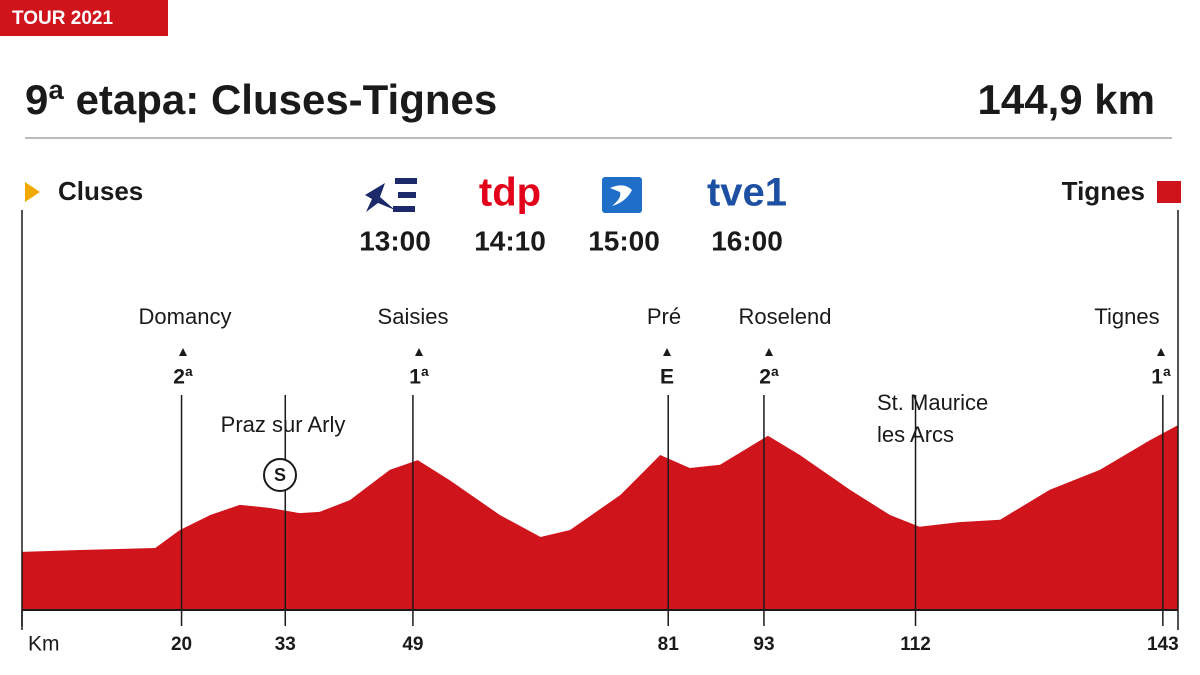 The width and height of the screenshot is (1200, 675). What do you see at coordinates (915, 644) in the screenshot?
I see `x-tick-label: 112` at bounding box center [915, 644].